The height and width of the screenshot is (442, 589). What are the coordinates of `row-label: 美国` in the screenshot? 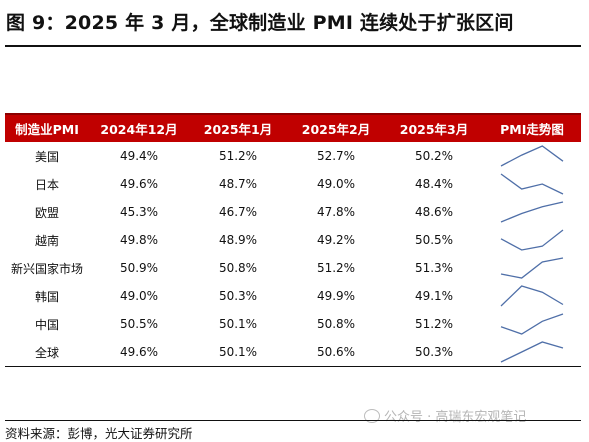 It's located at (46, 156).